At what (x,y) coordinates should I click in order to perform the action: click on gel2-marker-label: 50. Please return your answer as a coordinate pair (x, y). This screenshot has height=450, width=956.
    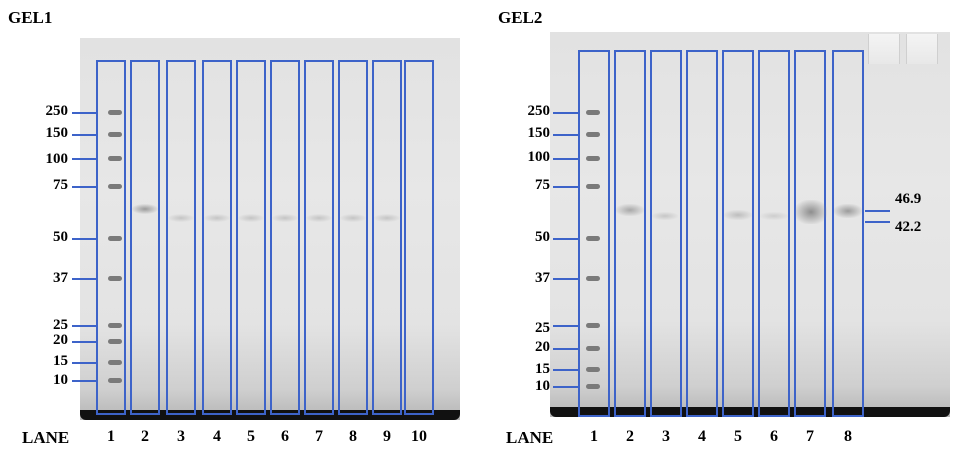
    Looking at the image, I should click on (542, 237).